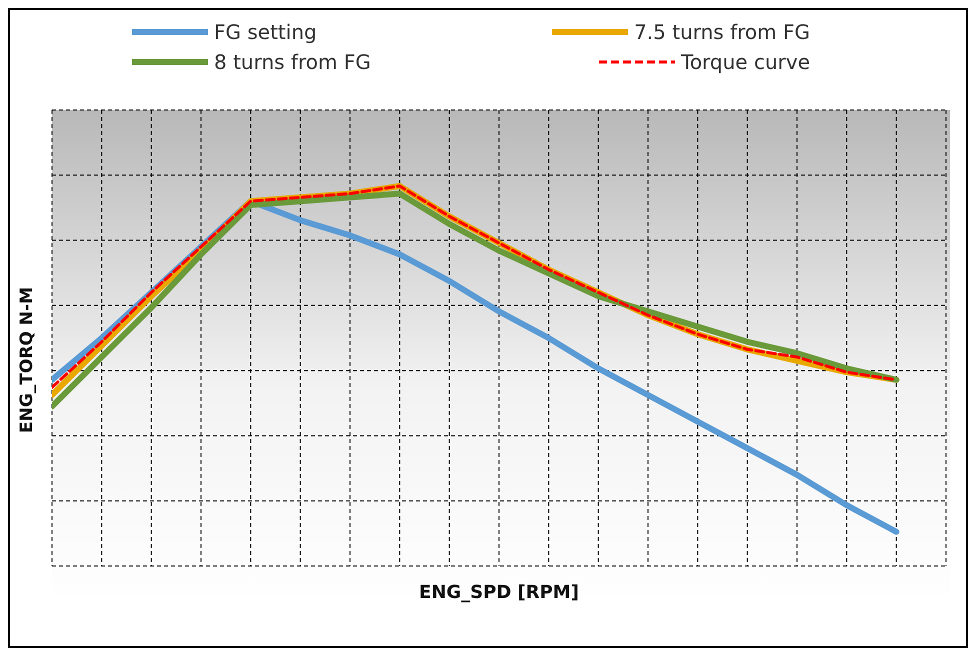  I want to click on legend-label: 7.5 turns from FG, so click(722, 32).